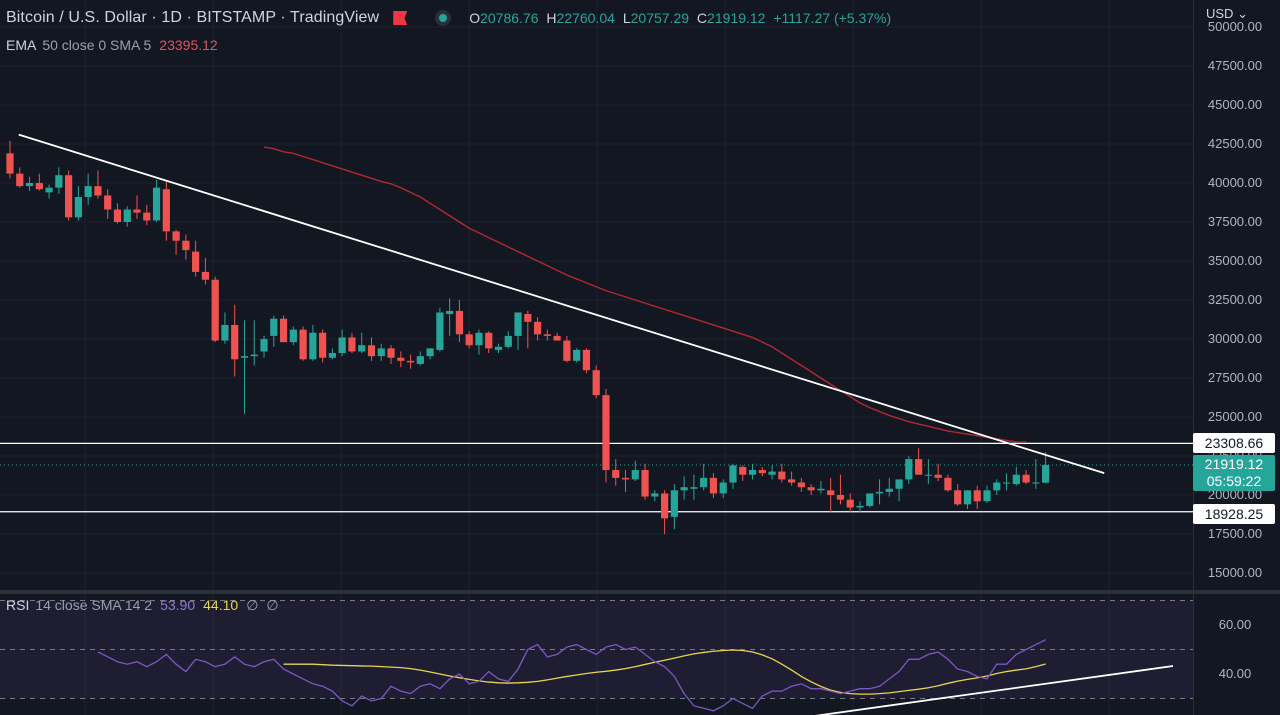  Describe the element at coordinates (1242, 13) in the screenshot. I see `chevron-down-icon: ⌄` at that location.